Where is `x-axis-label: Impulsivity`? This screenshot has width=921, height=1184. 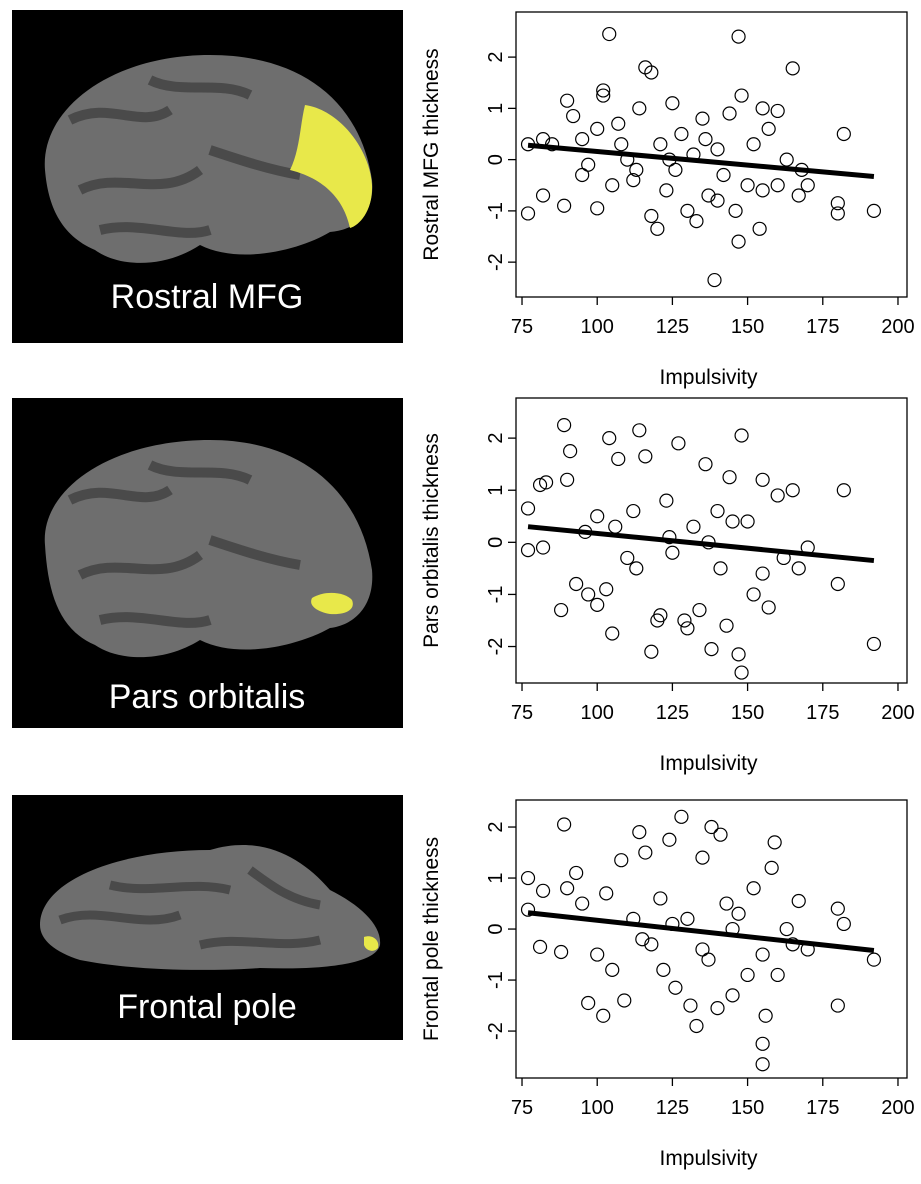
x-axis-label: Impulsivity is located at coordinates (708, 763).